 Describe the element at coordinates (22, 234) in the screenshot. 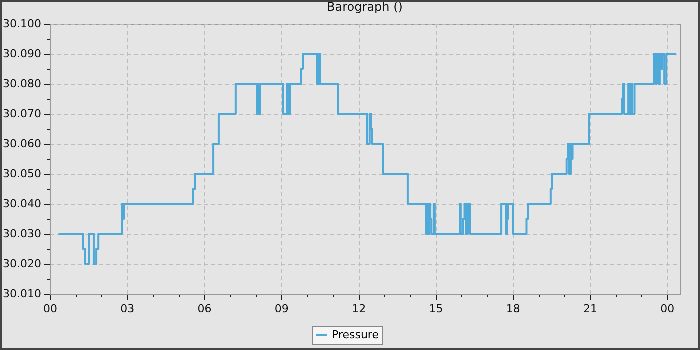

I see `y-tick-label: 30.030` at that location.